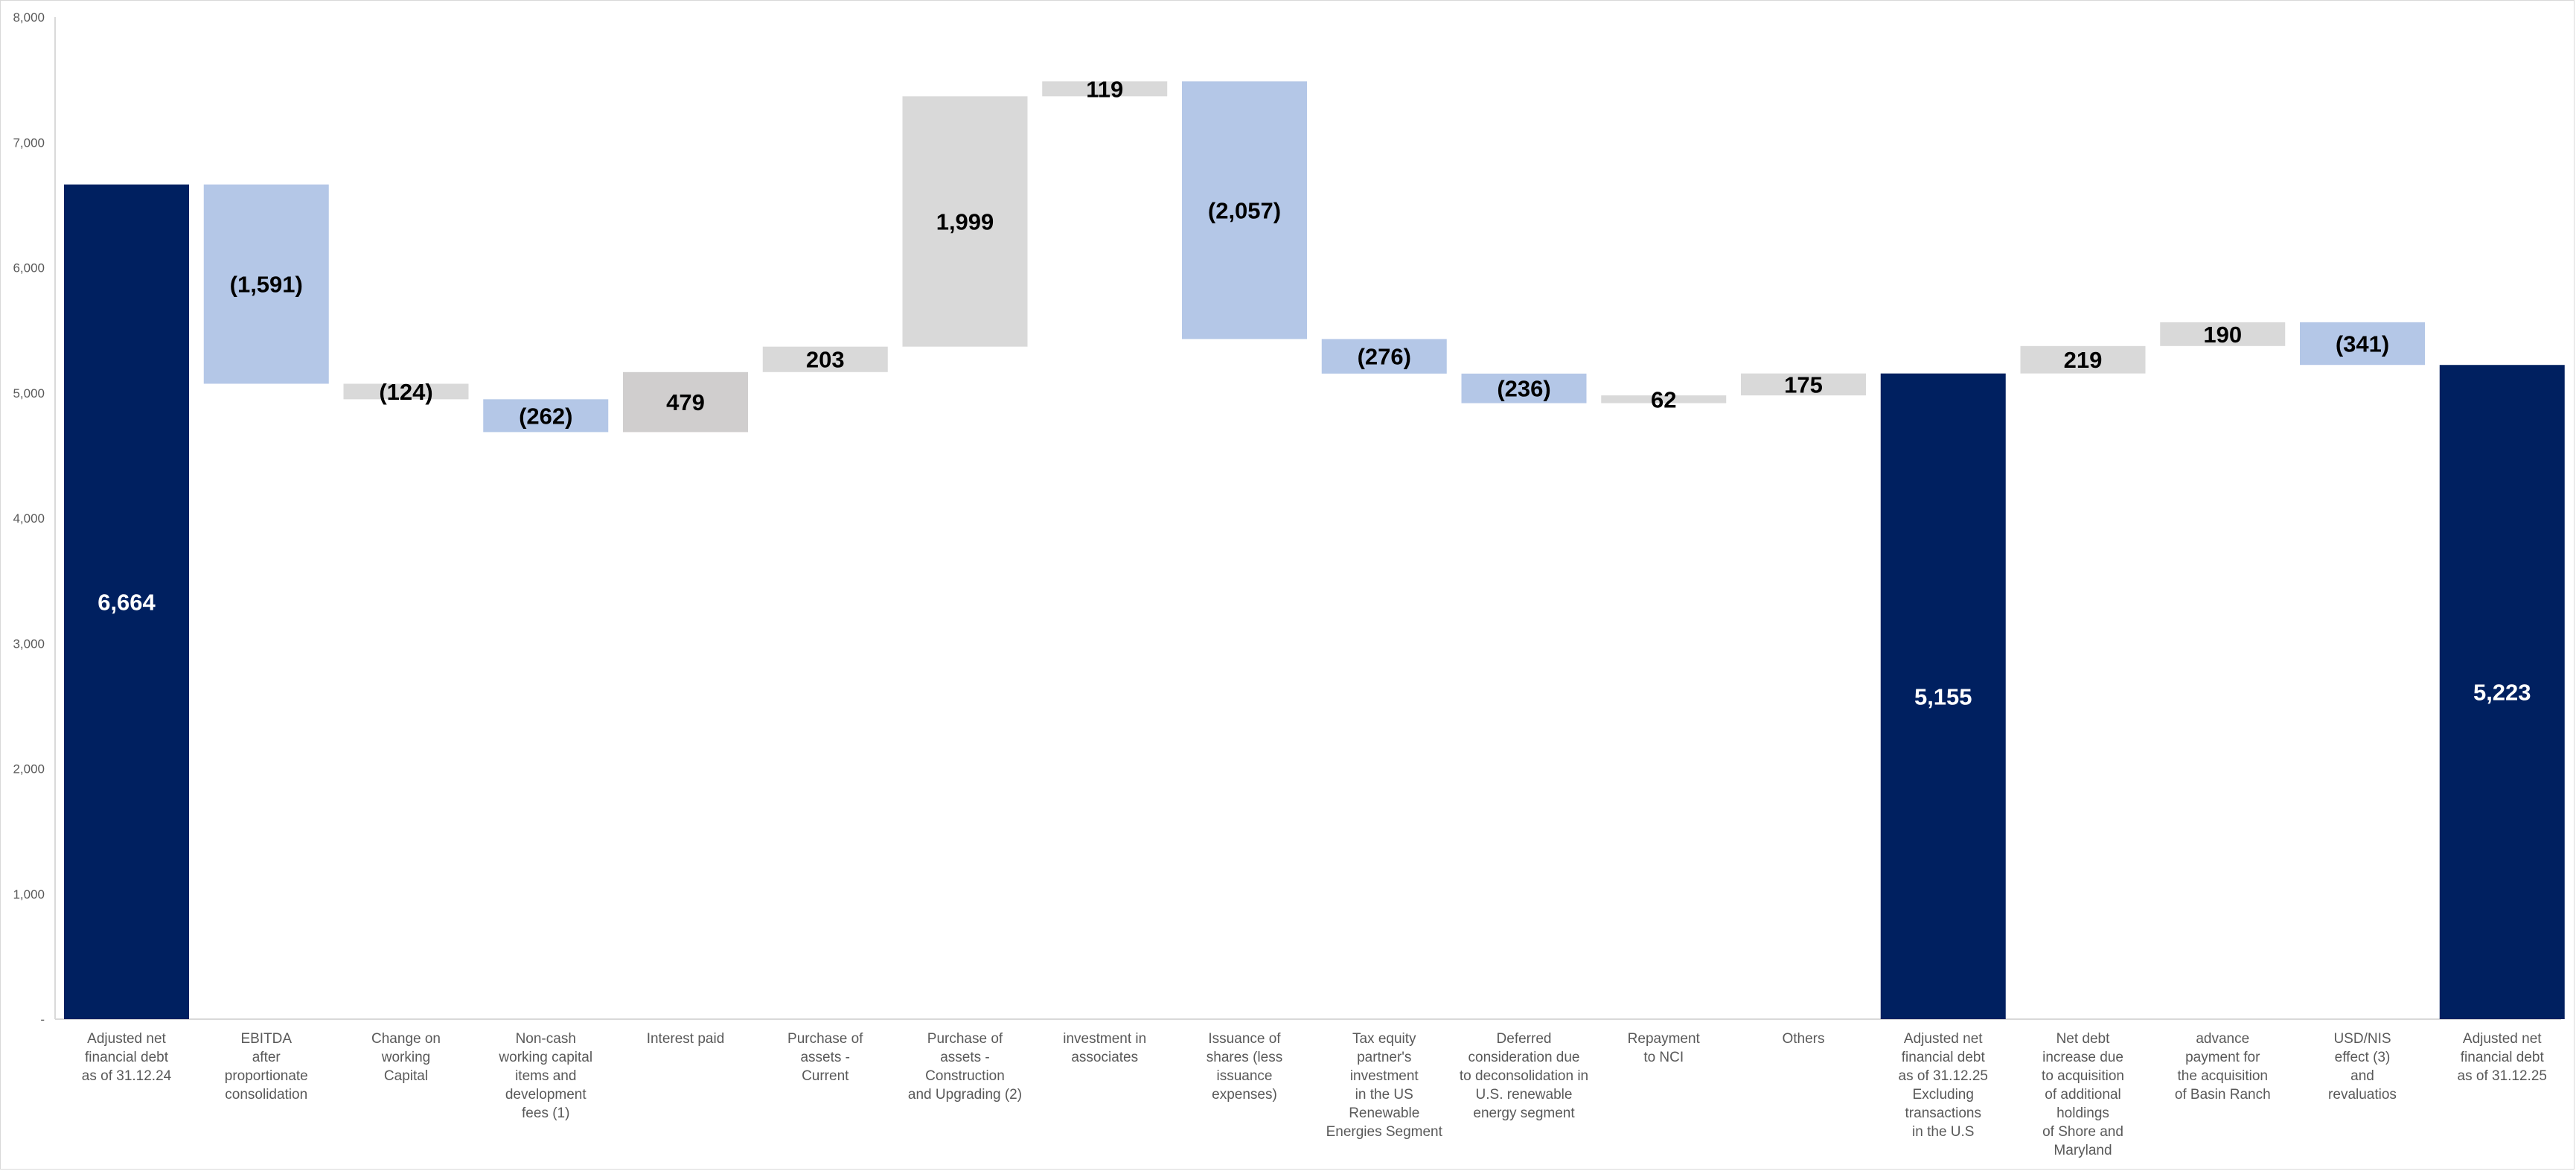 Image resolution: width=2576 pixels, height=1174 pixels. I want to click on x-category-label: Purchase of assets - Current, so click(825, 1057).